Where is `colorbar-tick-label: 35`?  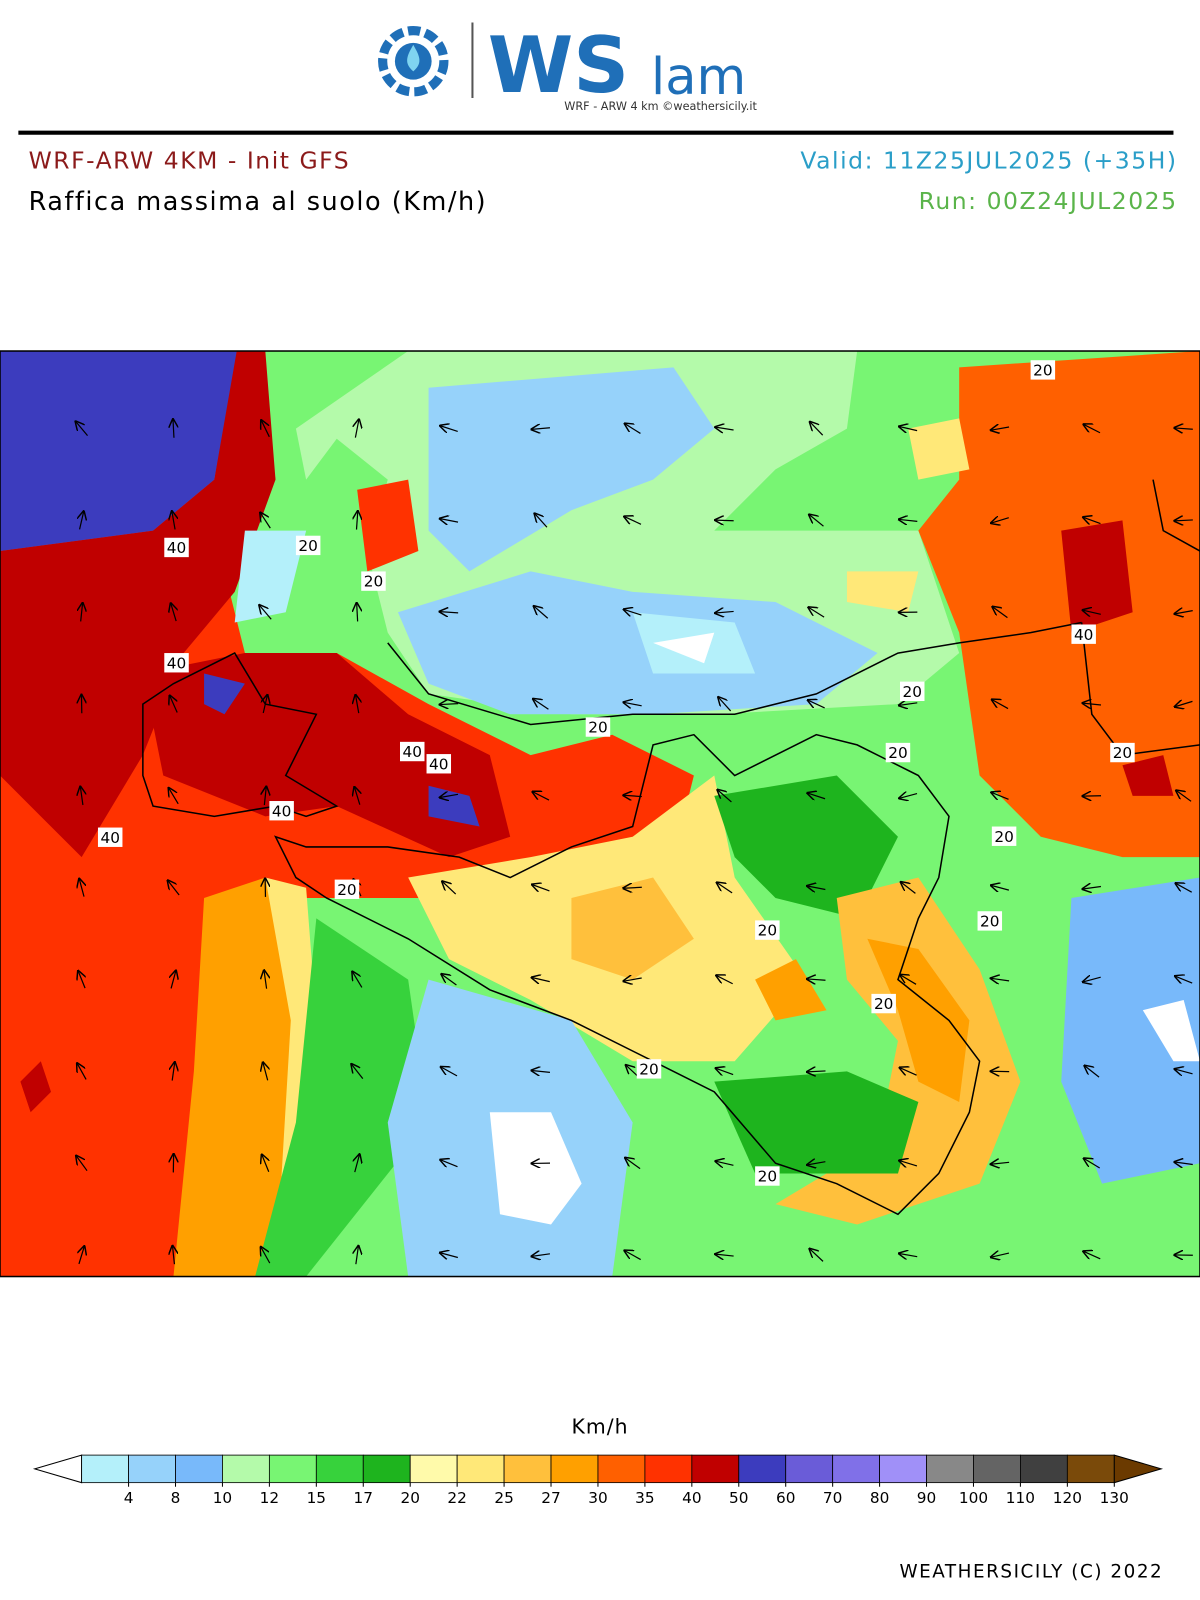
colorbar-tick-label: 35 is located at coordinates (644, 1498).